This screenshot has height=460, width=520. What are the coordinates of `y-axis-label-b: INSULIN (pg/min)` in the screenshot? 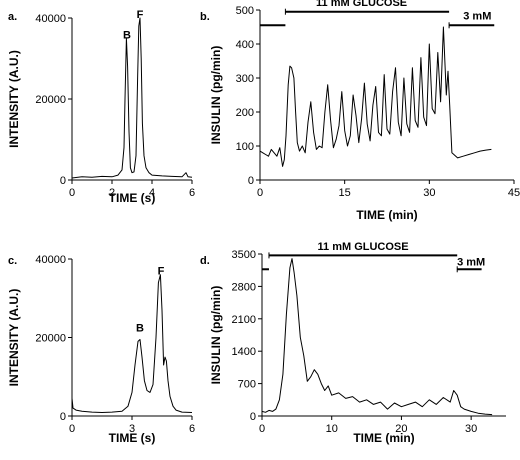 It's located at (216, 95).